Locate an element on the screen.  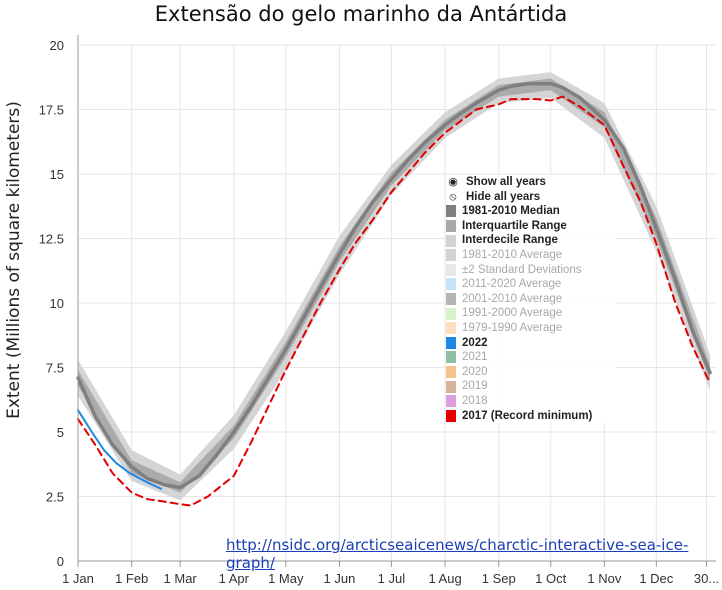
x-tick-label: 1 Oct is located at coordinates (550, 578).